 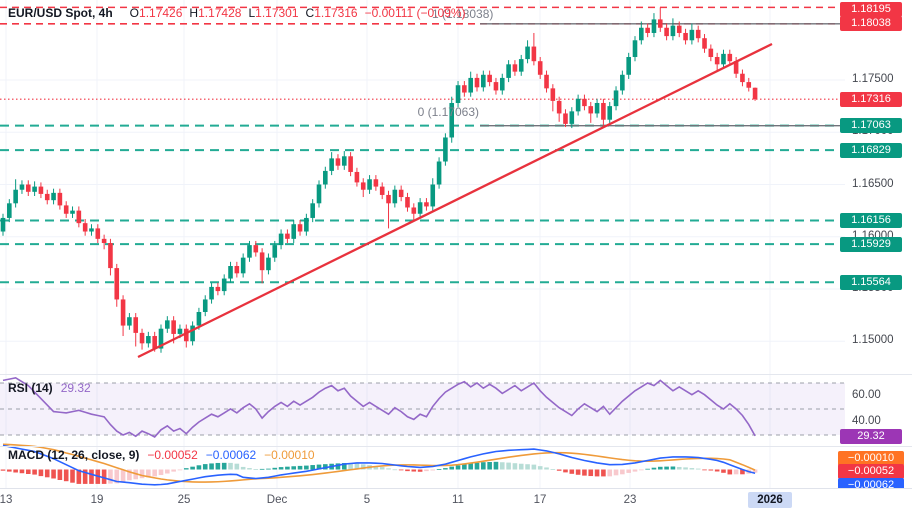 I want to click on time-label: 5, so click(x=367, y=500).